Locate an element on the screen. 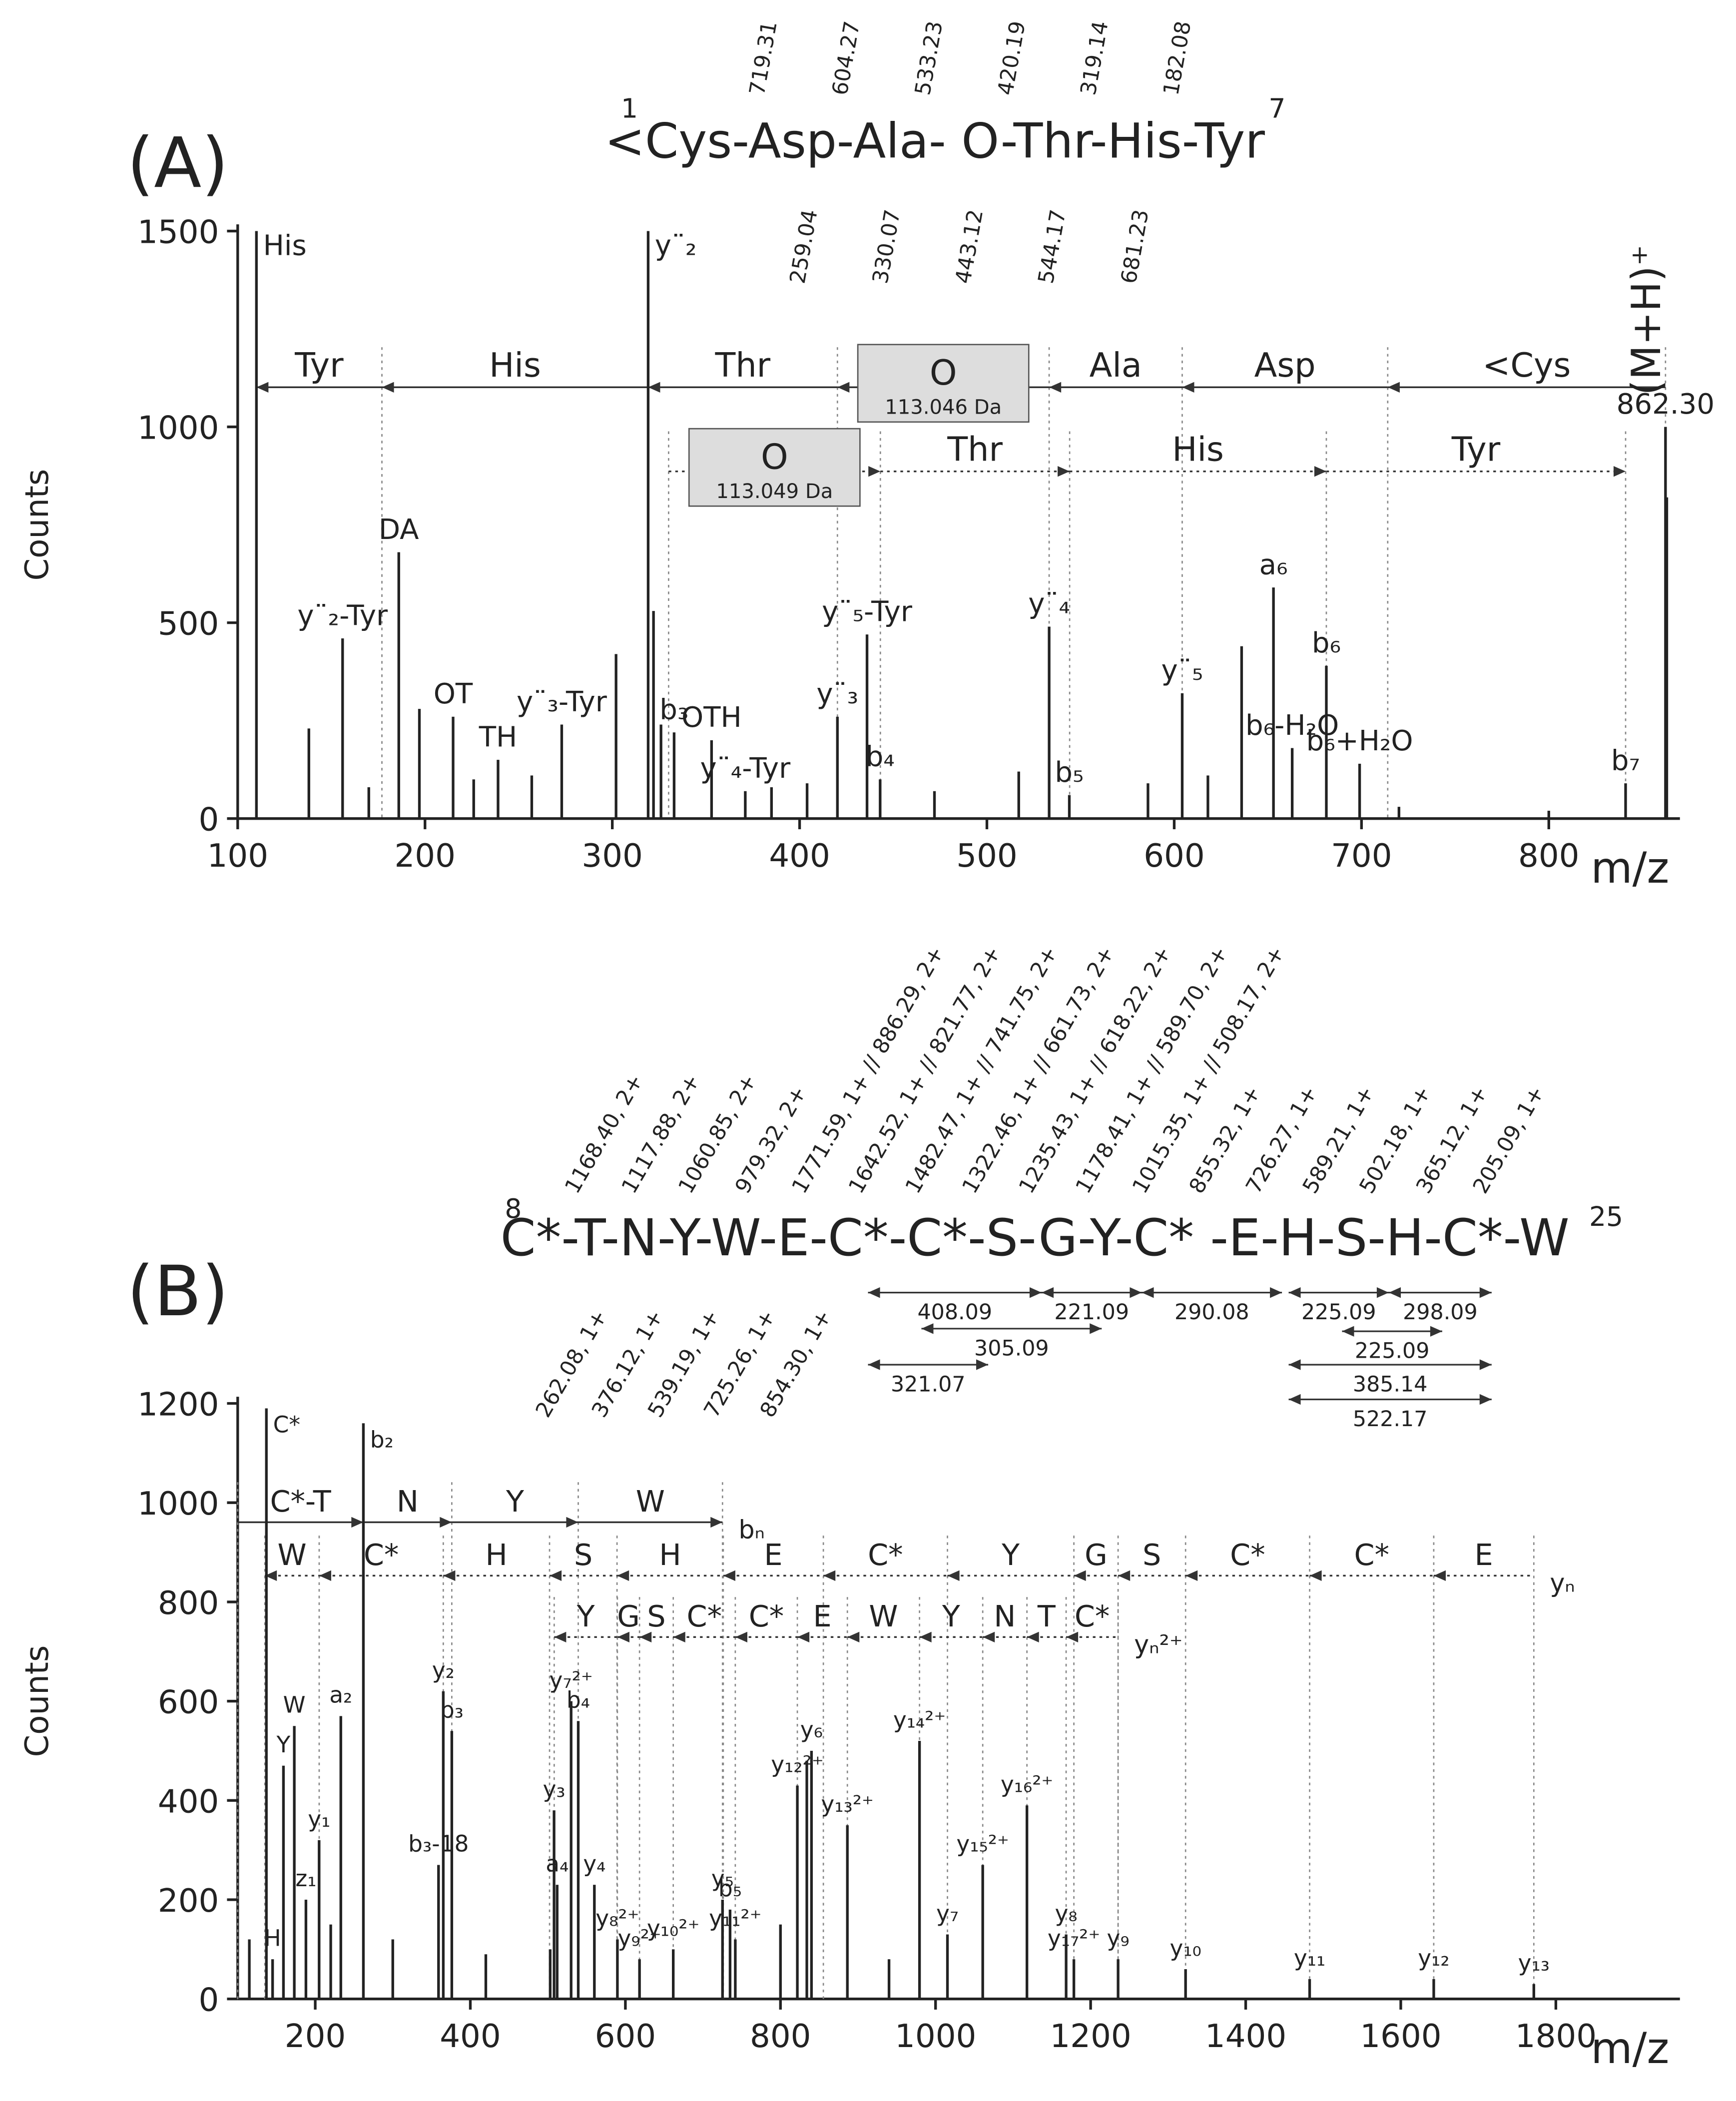 Image resolution: width=1736 pixels, height=2101 pixels. peak-label: y₁₆²⁺ is located at coordinates (1027, 1784).